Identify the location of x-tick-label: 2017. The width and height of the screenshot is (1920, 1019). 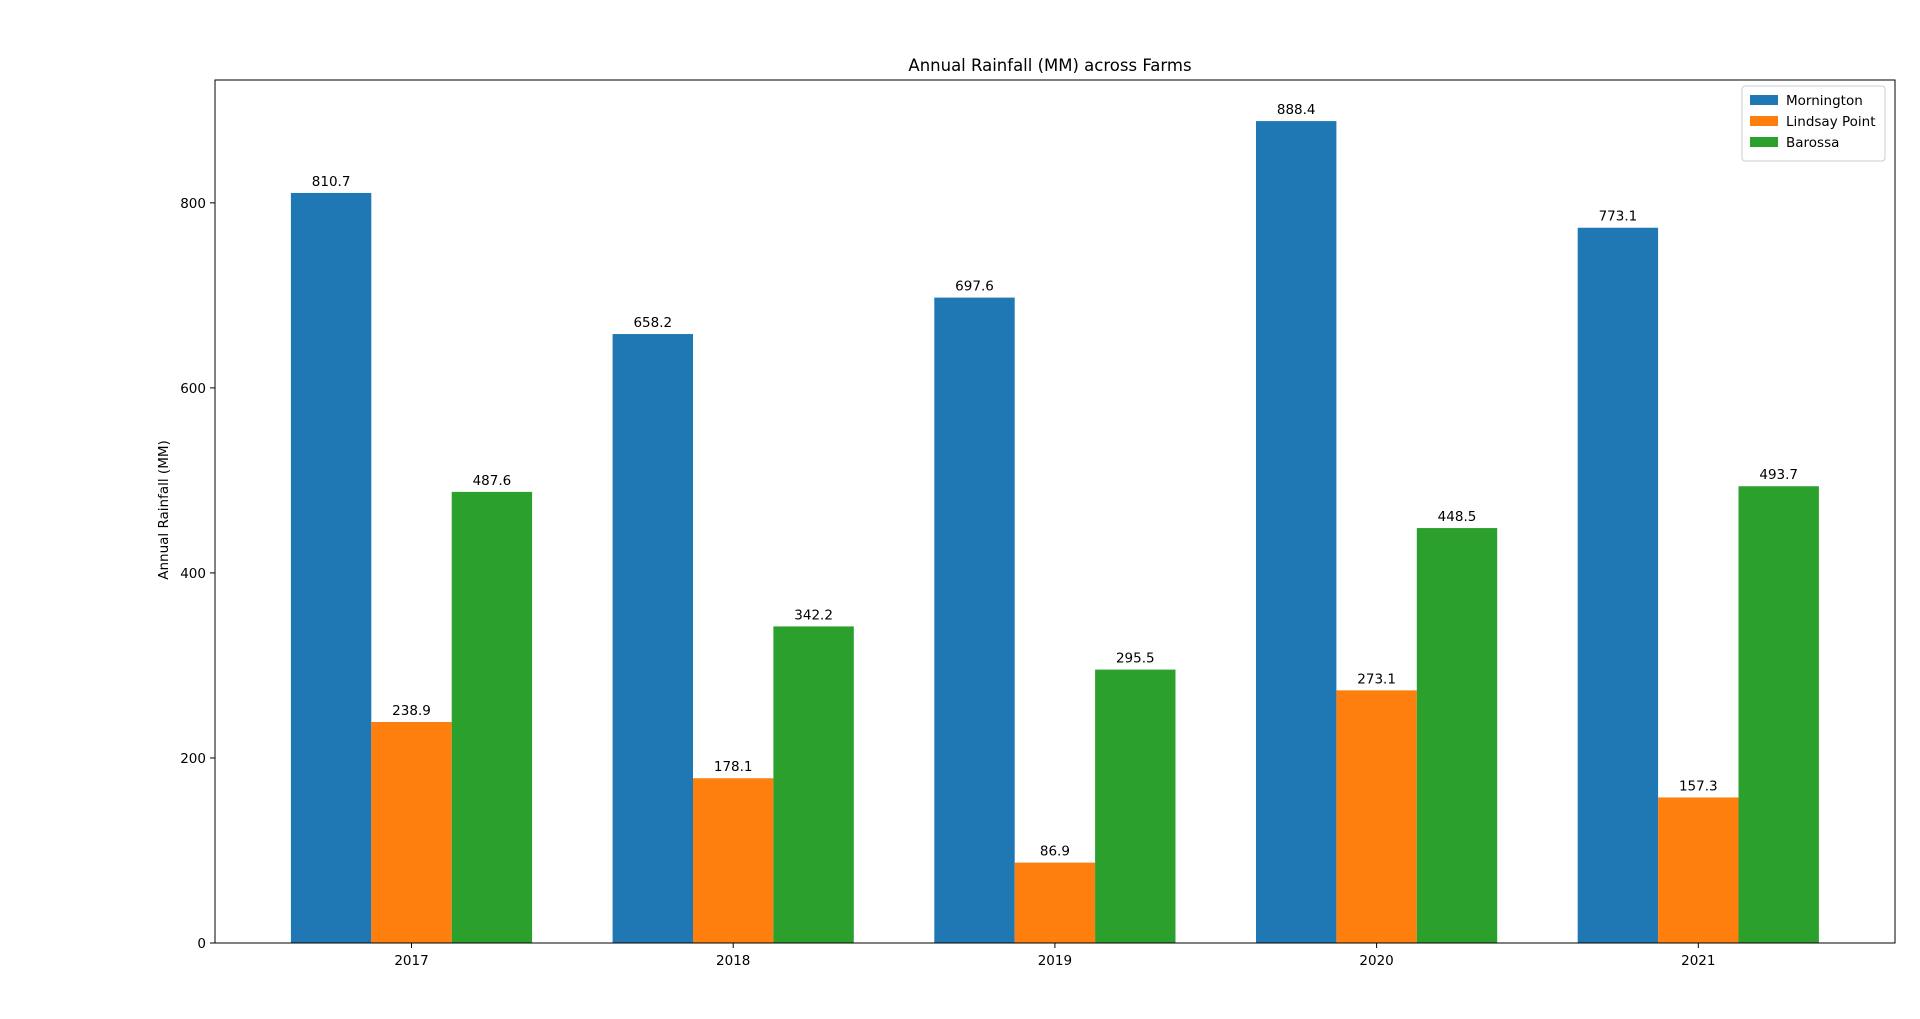
(411, 961).